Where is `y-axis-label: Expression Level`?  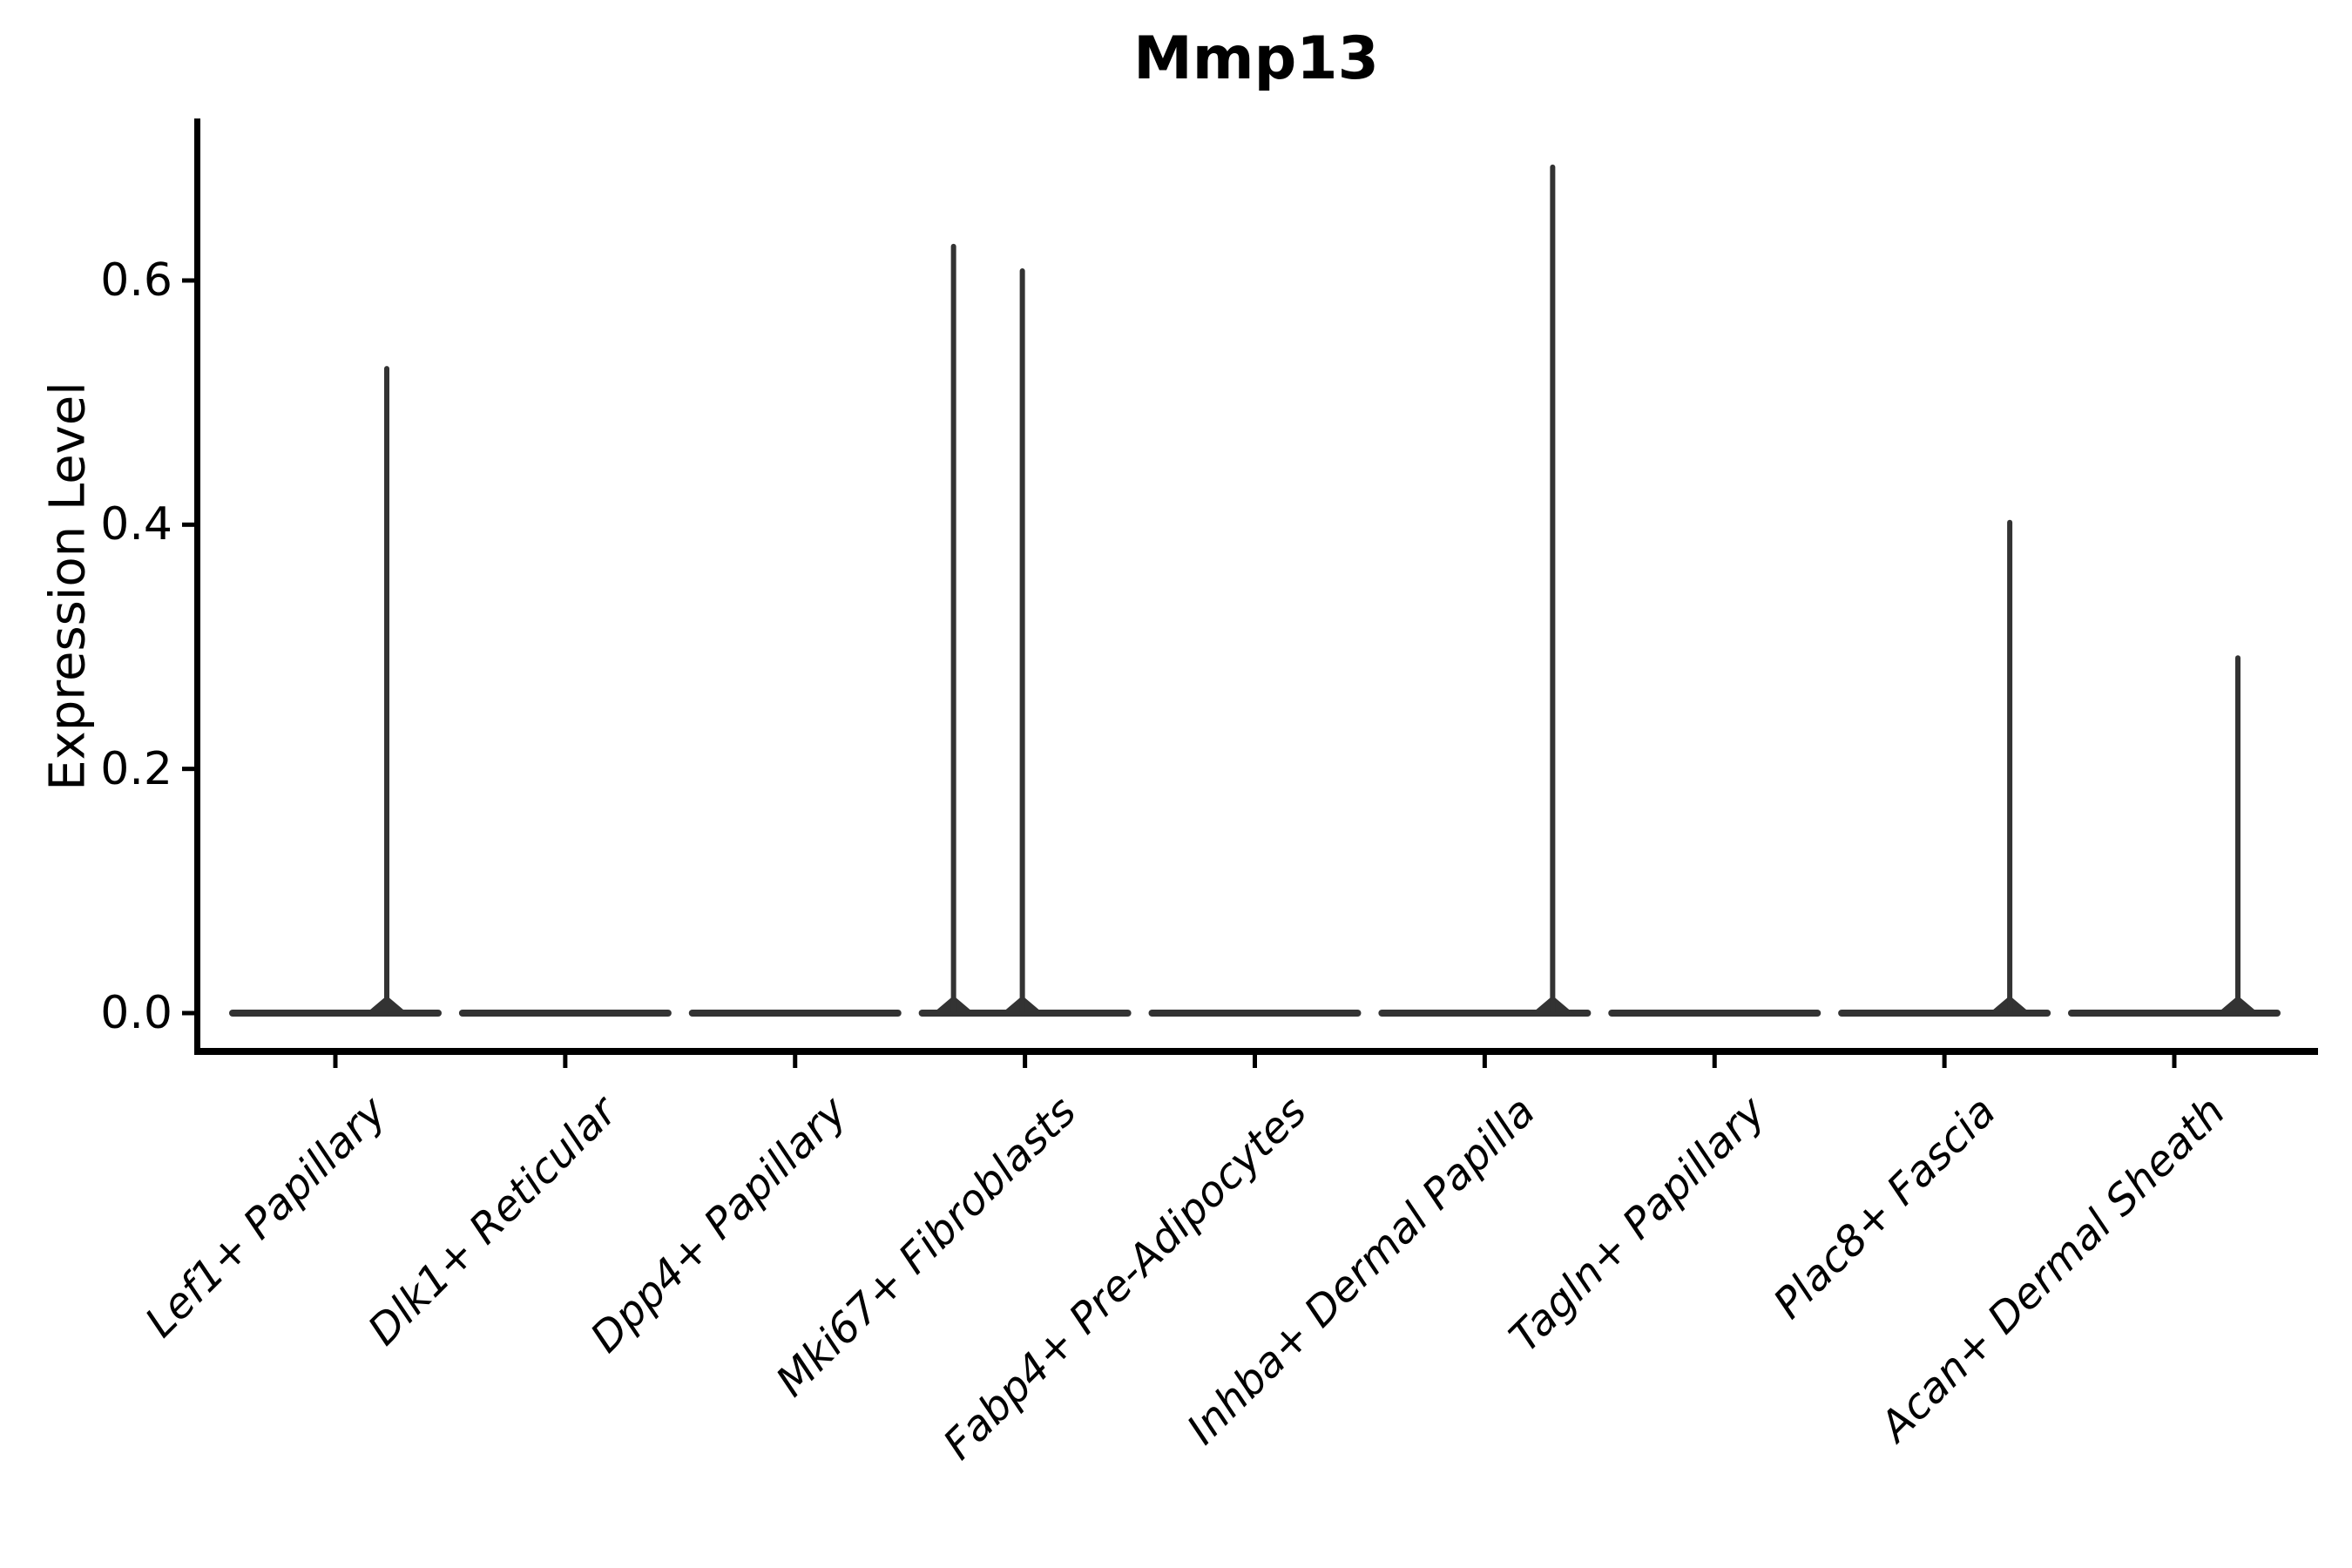 y-axis-label: Expression Level is located at coordinates (68, 586).